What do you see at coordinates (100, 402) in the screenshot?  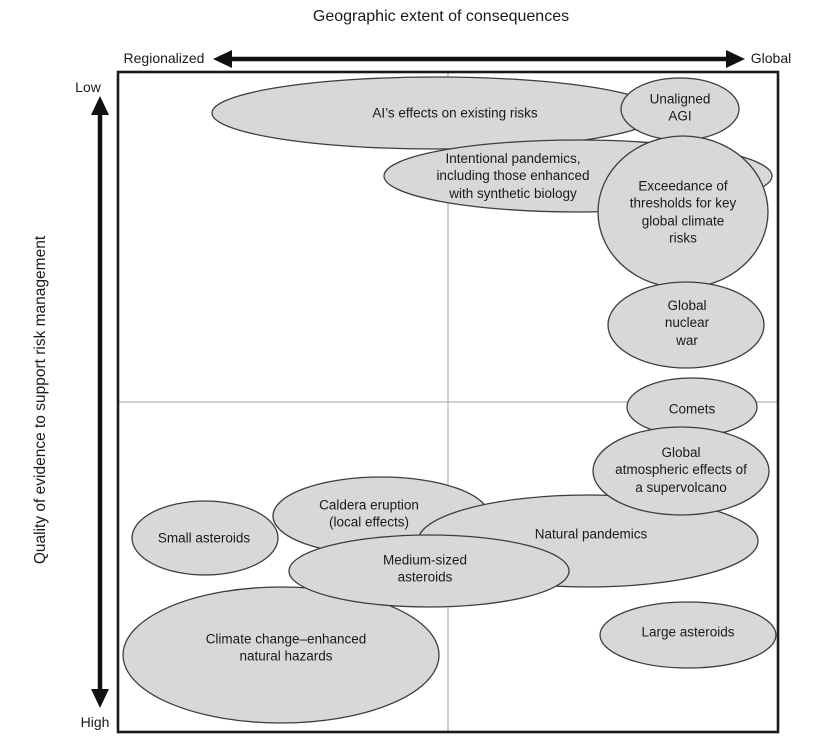 I see `y-axis-arrow` at bounding box center [100, 402].